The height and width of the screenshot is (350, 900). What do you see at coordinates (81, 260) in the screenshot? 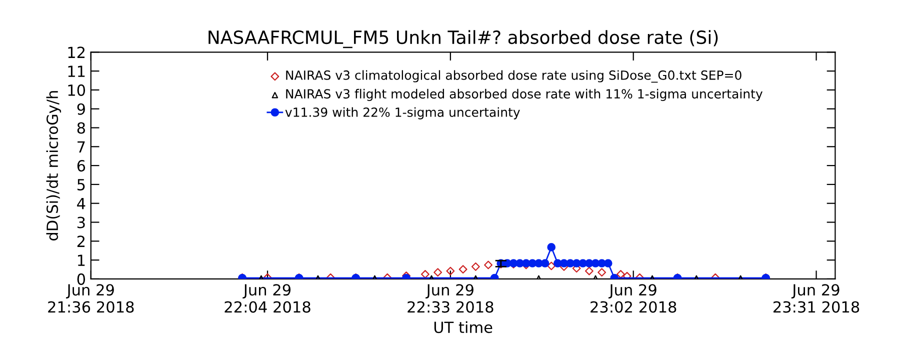
I see `y-tick-label: 1` at bounding box center [81, 260].